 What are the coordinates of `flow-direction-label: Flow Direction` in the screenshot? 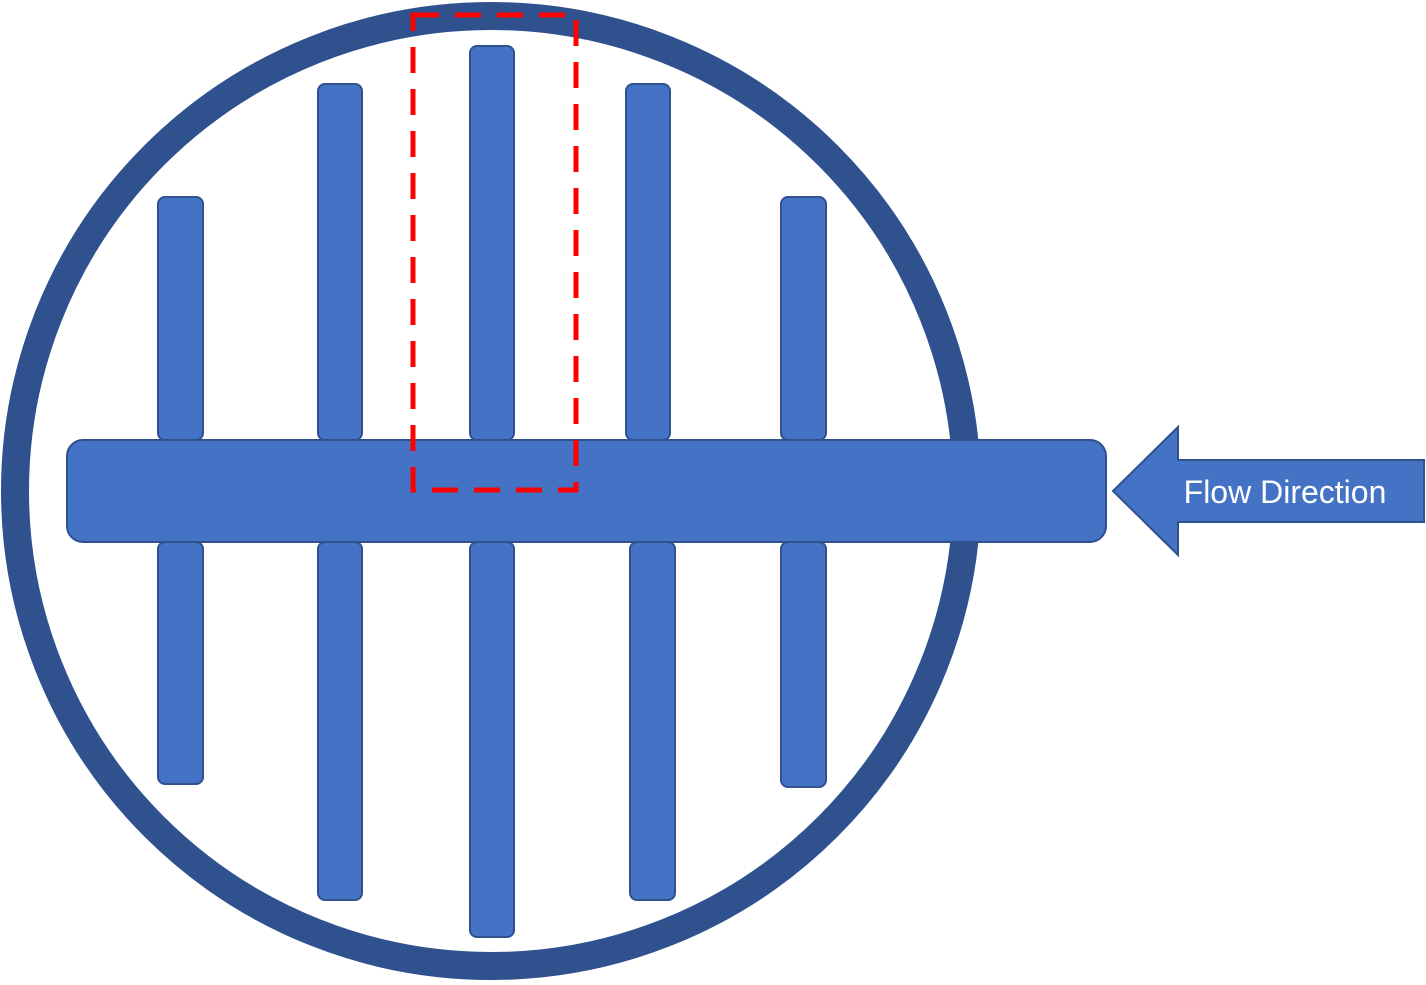 It's located at (1285, 492).